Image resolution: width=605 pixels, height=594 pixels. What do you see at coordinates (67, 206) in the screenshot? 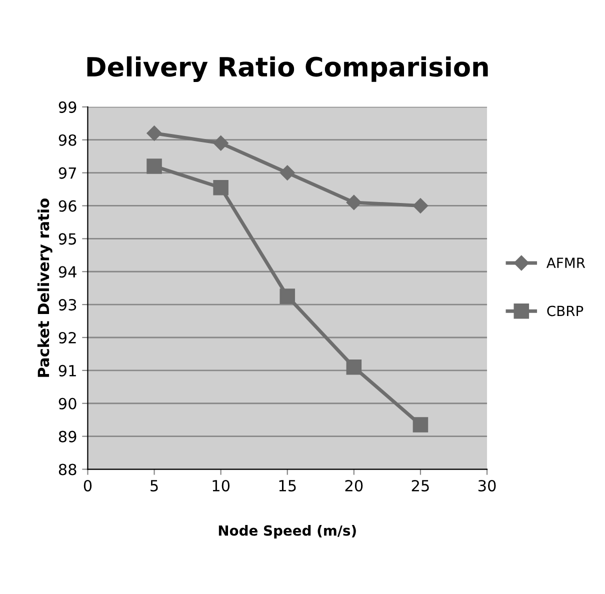
I see `y-tick-label: 96` at bounding box center [67, 206].